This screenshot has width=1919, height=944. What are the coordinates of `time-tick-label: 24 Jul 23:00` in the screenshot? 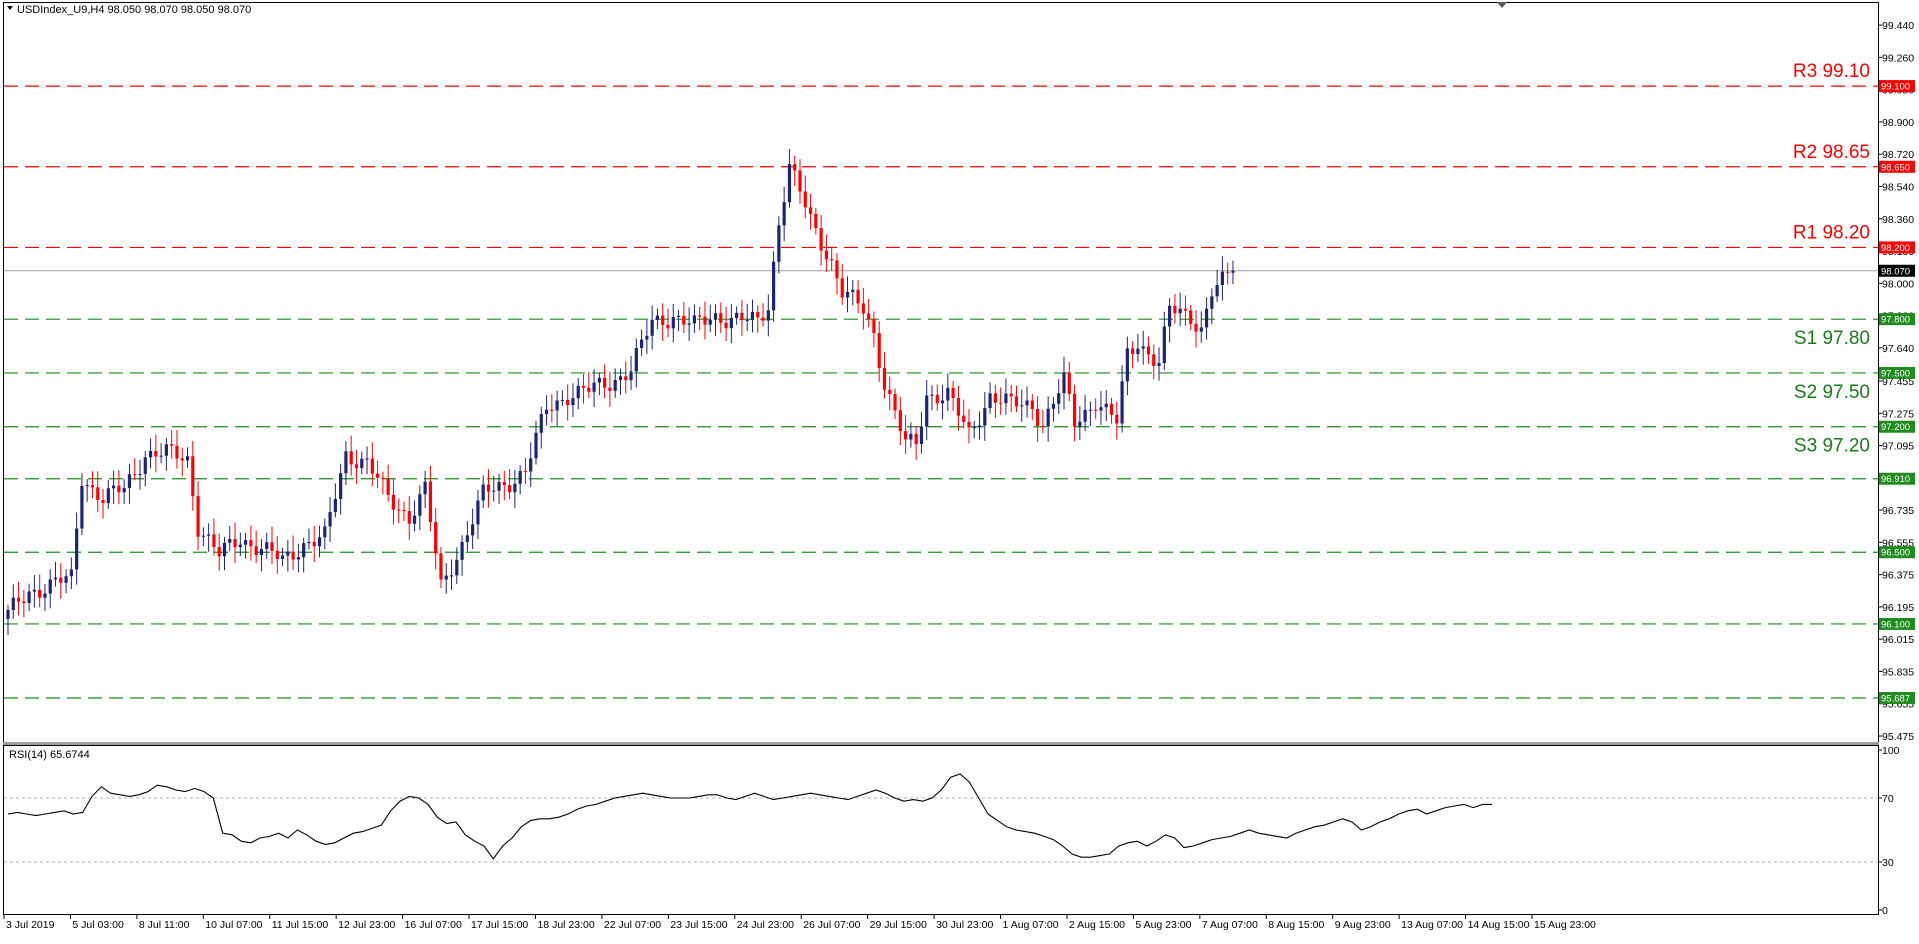 It's located at (765, 925).